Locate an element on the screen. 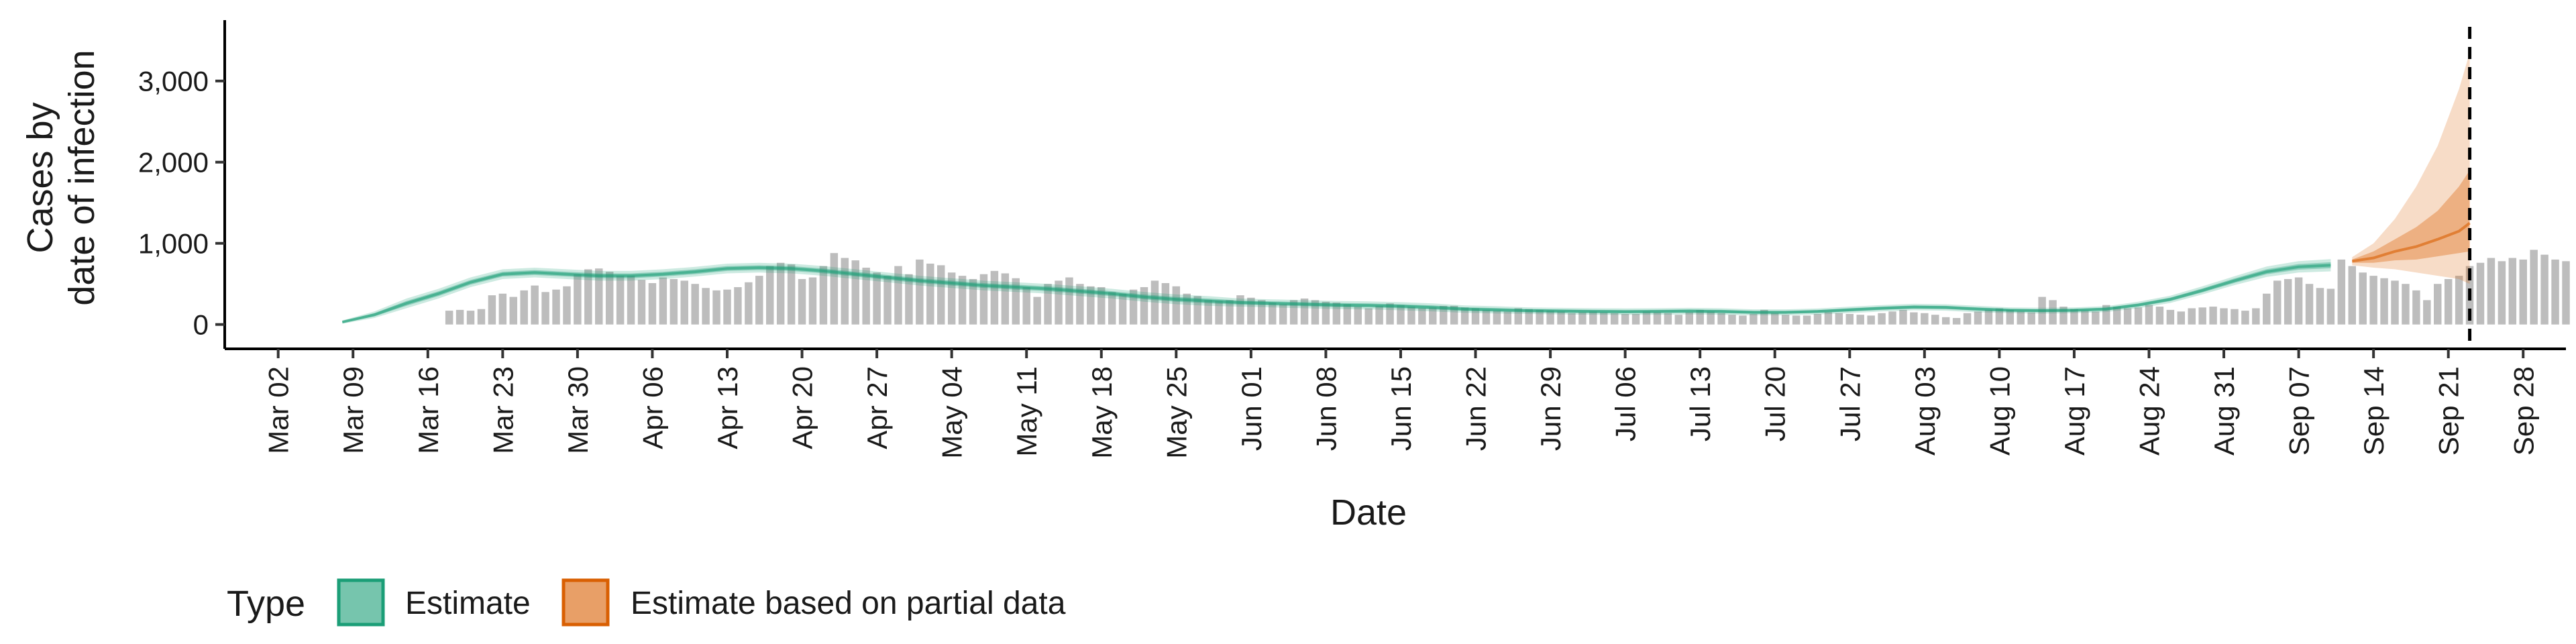  x-tick-label: Jun 01 is located at coordinates (1251, 408).